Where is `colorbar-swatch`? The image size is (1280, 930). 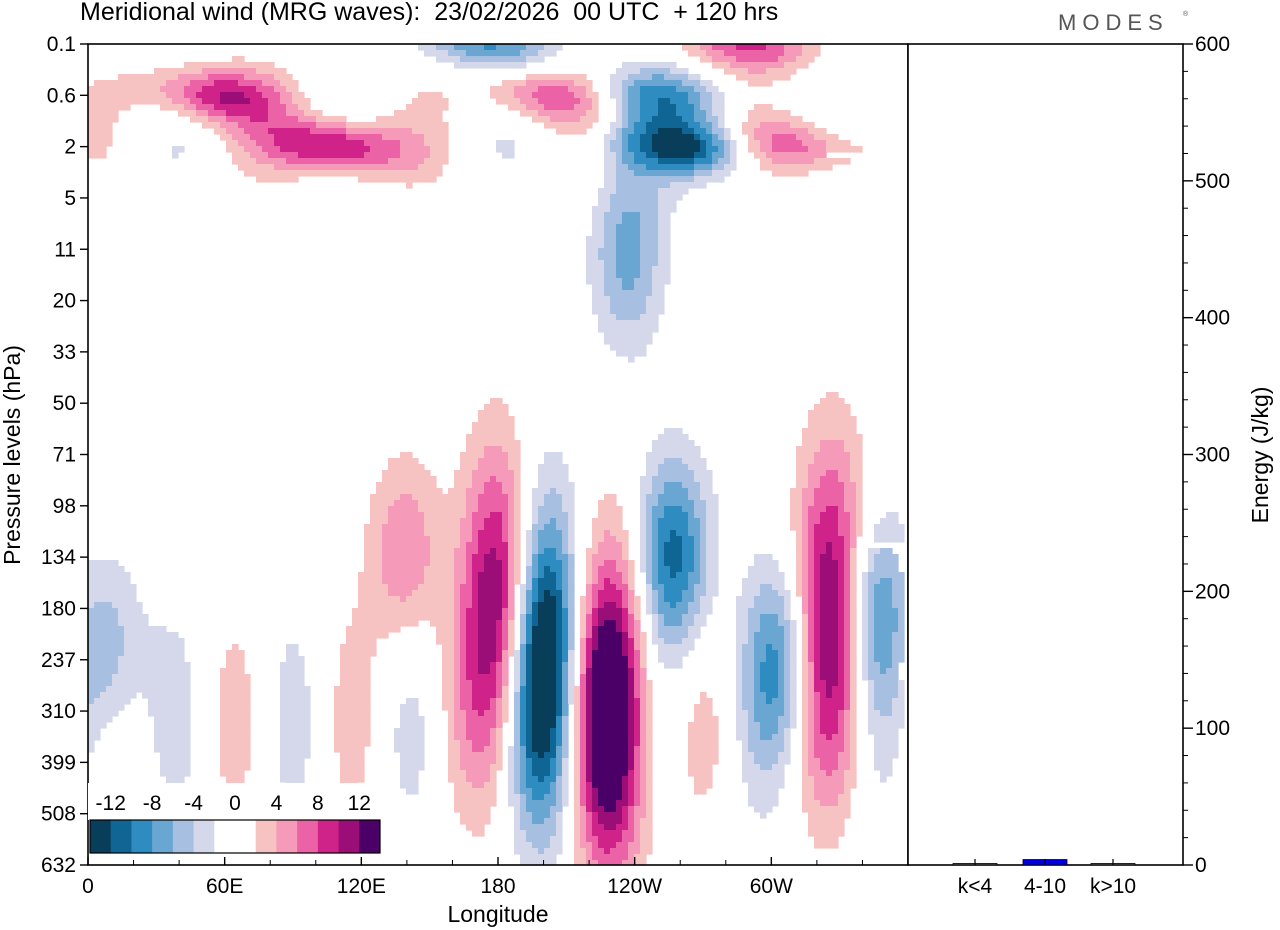 colorbar-swatch is located at coordinates (266, 836).